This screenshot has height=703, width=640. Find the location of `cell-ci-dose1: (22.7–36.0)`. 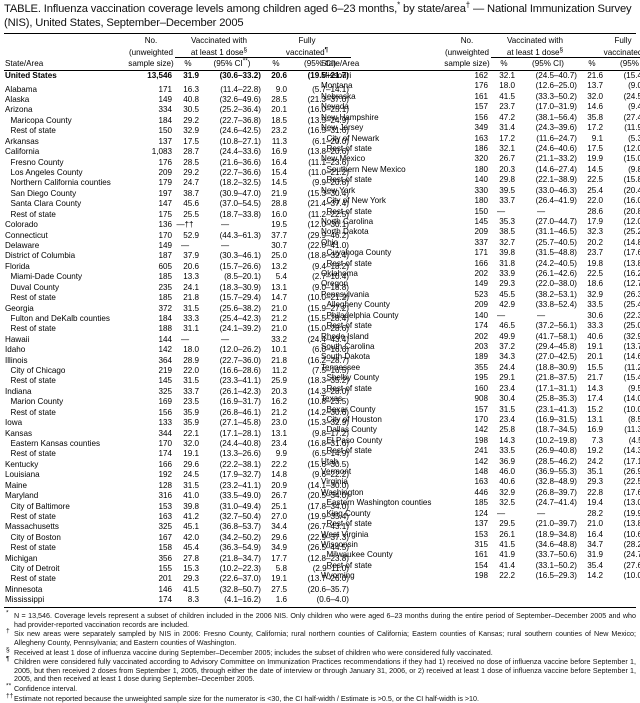

cell-ci-dose1: (22.7–36.0) is located at coordinates (240, 360).